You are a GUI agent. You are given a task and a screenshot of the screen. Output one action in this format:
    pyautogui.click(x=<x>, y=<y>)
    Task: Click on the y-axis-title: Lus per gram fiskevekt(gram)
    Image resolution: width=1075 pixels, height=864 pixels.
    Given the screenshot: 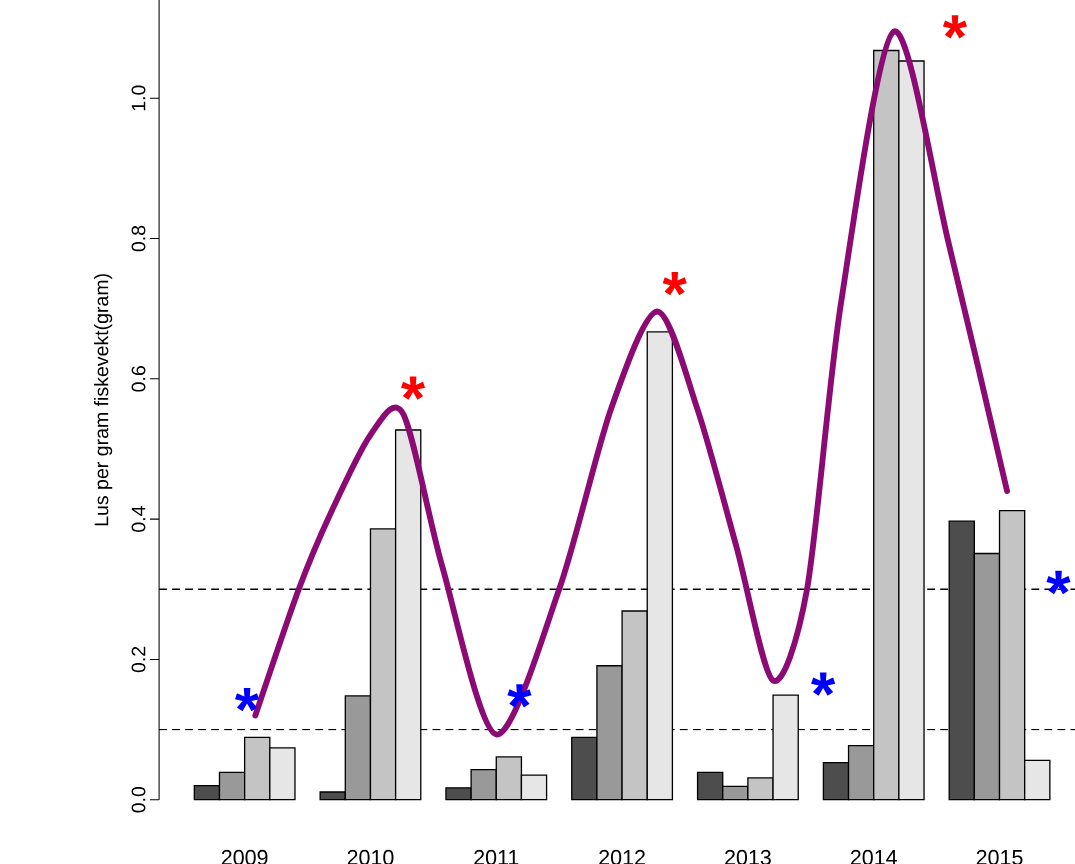 What is the action you would take?
    pyautogui.click(x=103, y=400)
    